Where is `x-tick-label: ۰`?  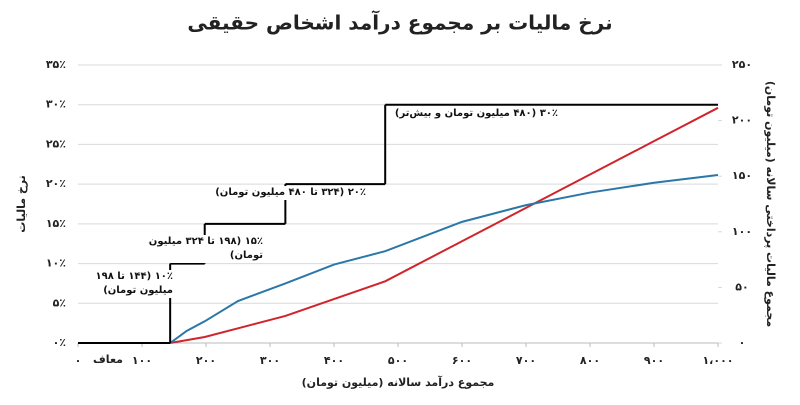 x-tick-label: ۰ is located at coordinates (78, 360).